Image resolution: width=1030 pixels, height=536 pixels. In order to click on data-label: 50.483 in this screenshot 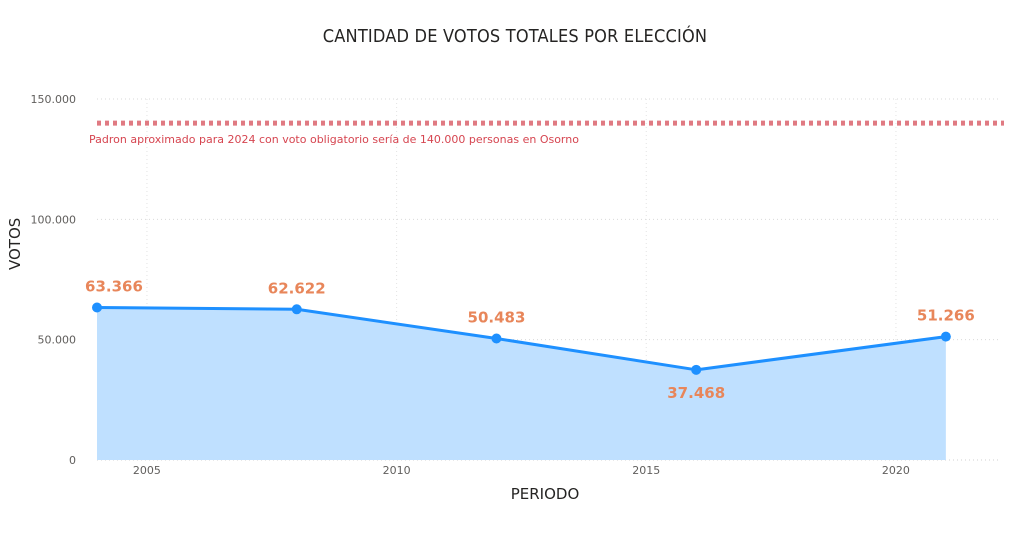, I will do `click(497, 318)`.